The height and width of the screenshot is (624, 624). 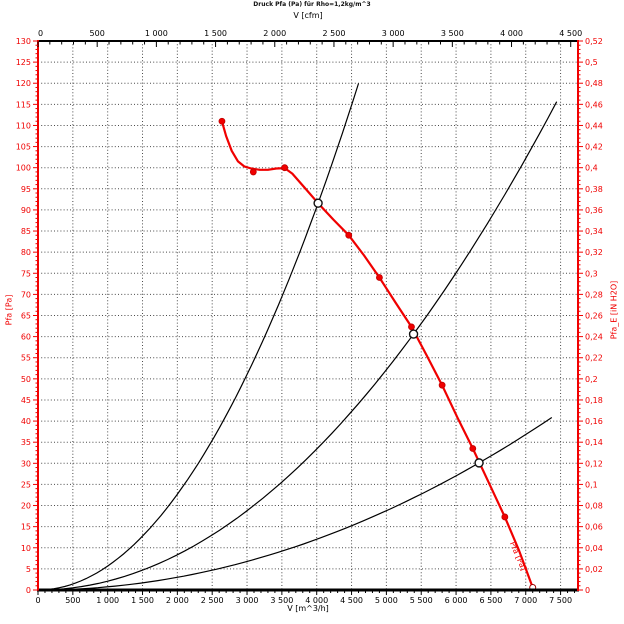 What do you see at coordinates (386, 600) in the screenshot?
I see `bottom-axis-tick-label: 5 000` at bounding box center [386, 600].